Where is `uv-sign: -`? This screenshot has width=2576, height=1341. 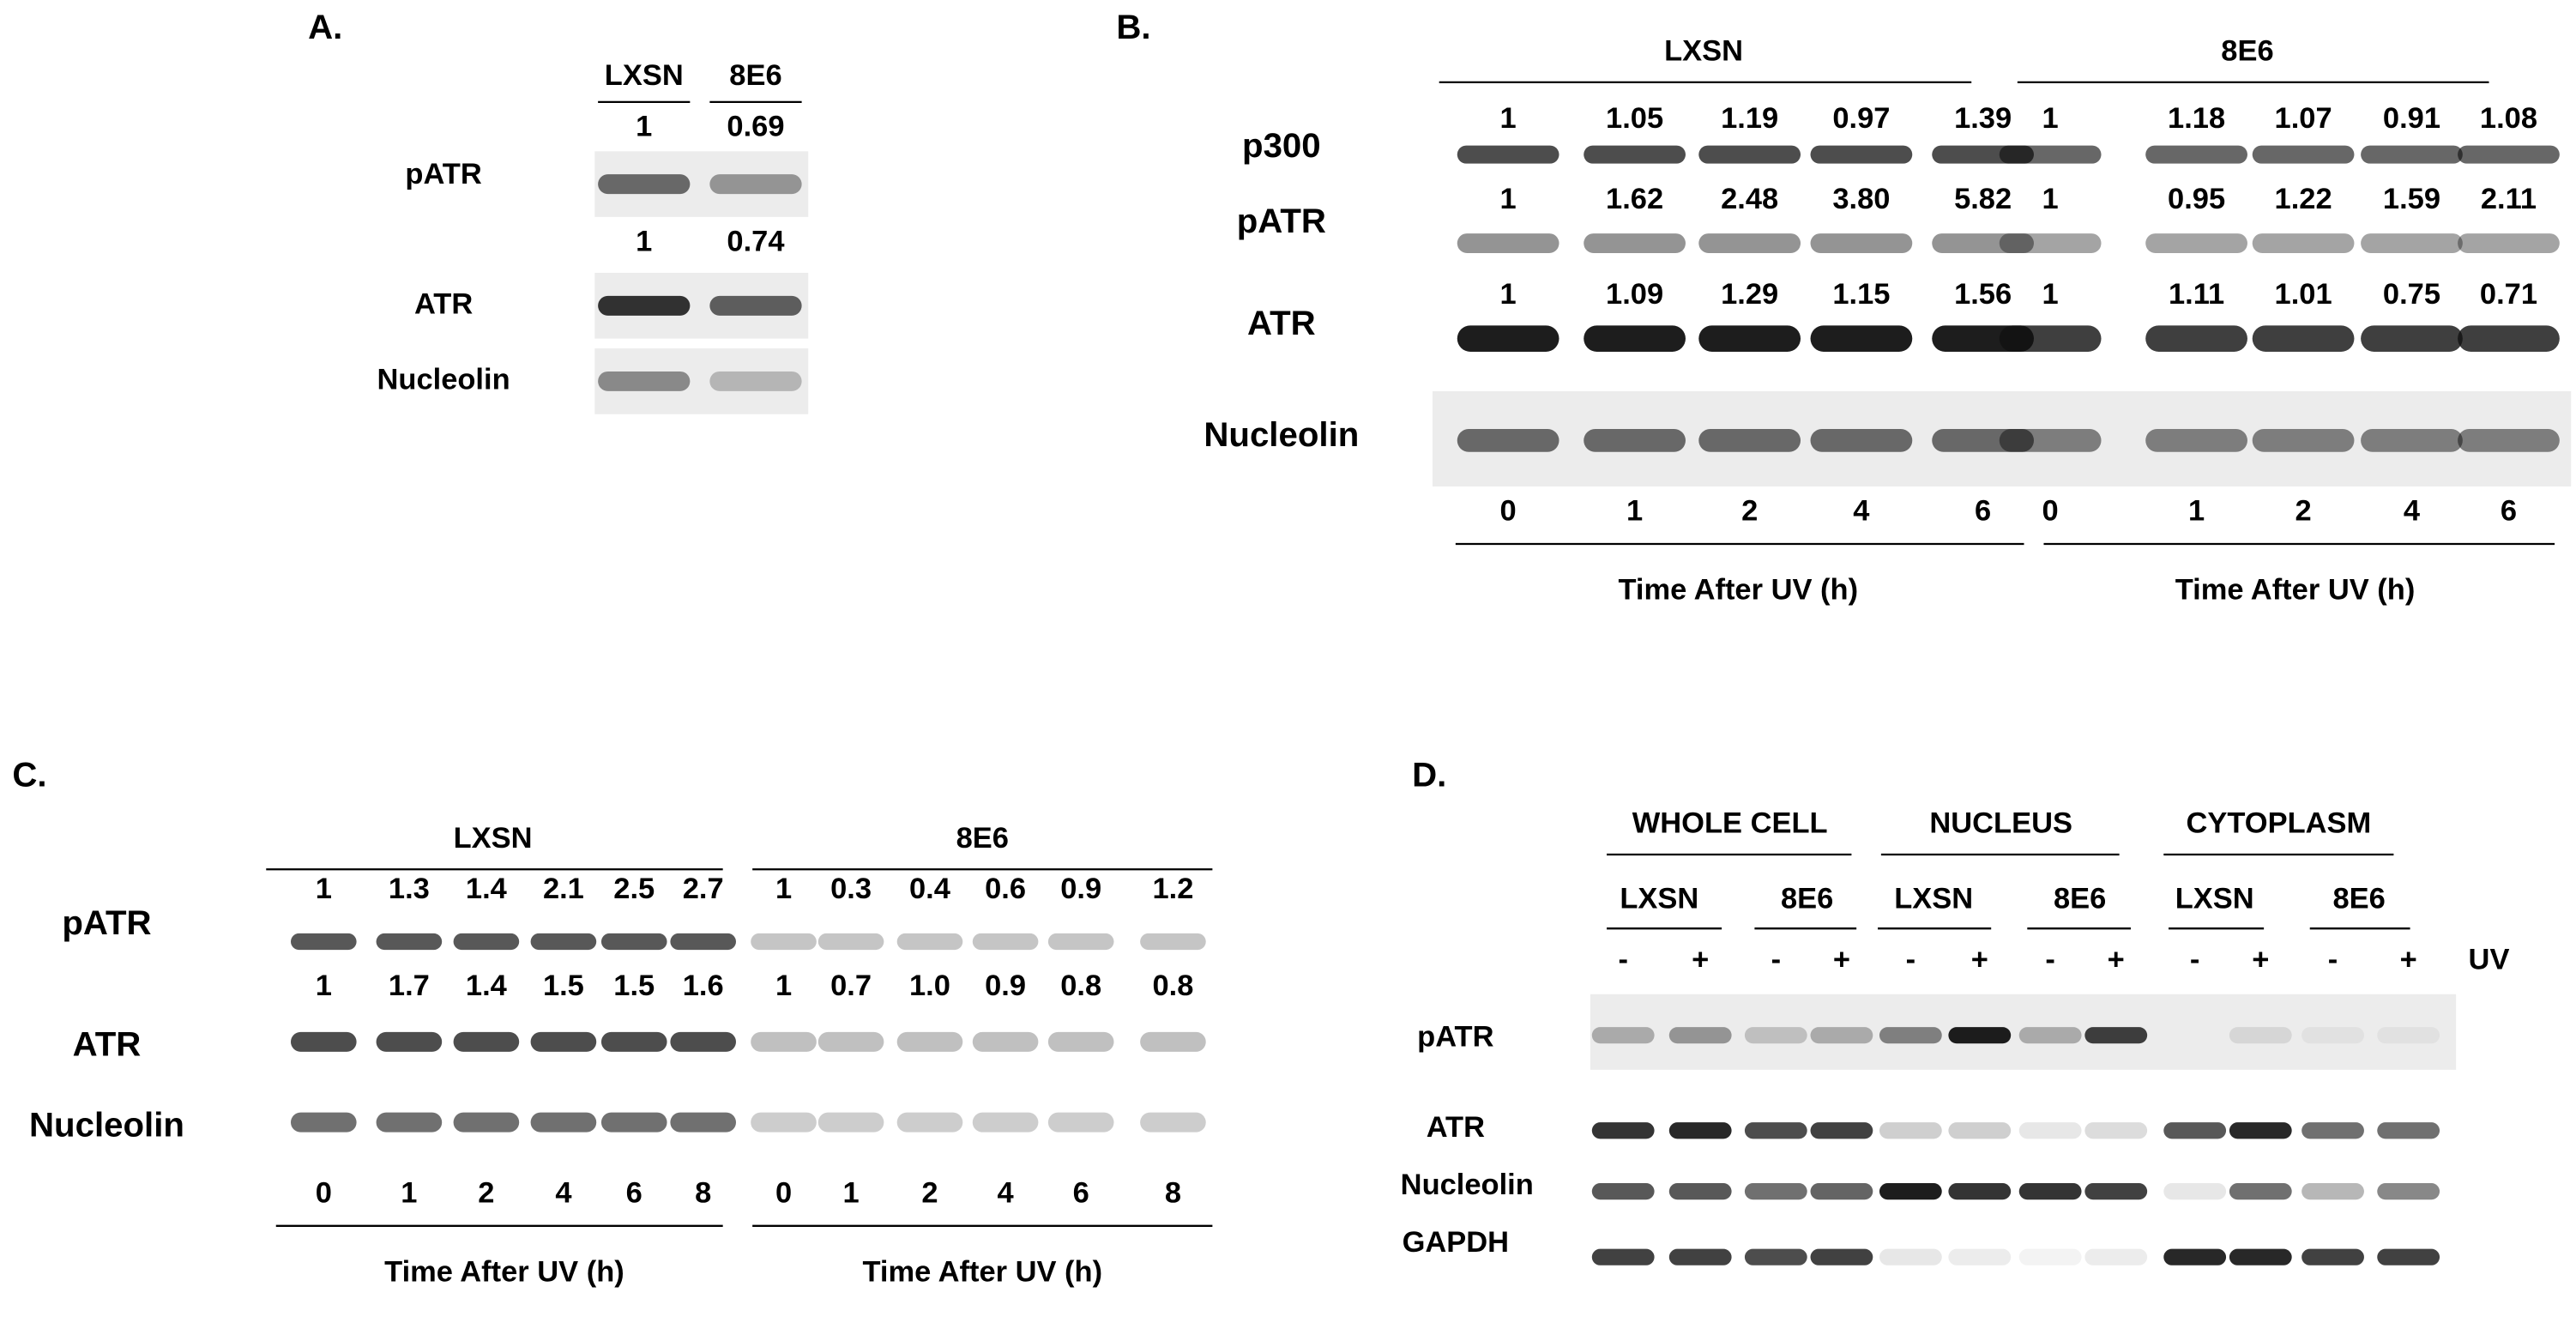
uv-sign: - is located at coordinates (1910, 960).